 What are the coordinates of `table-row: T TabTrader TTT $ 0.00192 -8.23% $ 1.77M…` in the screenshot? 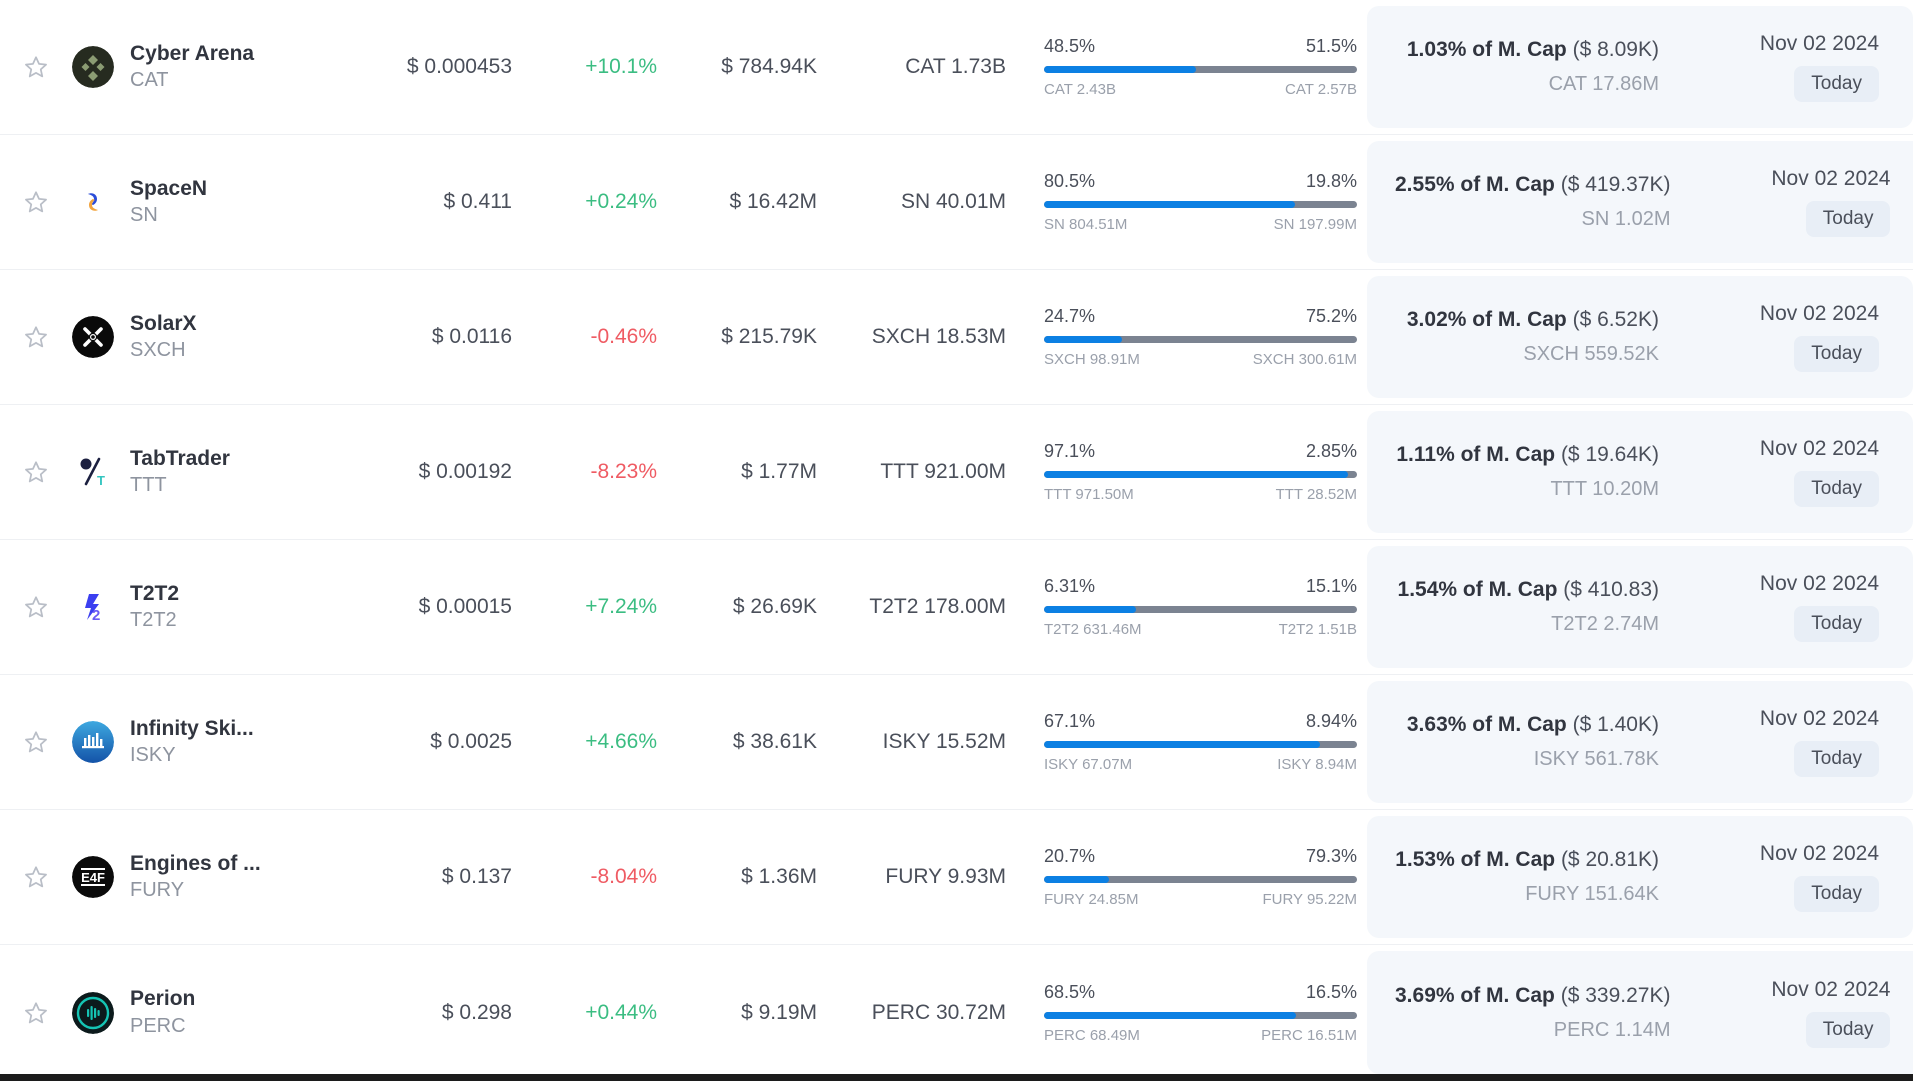 It's located at (956, 472).